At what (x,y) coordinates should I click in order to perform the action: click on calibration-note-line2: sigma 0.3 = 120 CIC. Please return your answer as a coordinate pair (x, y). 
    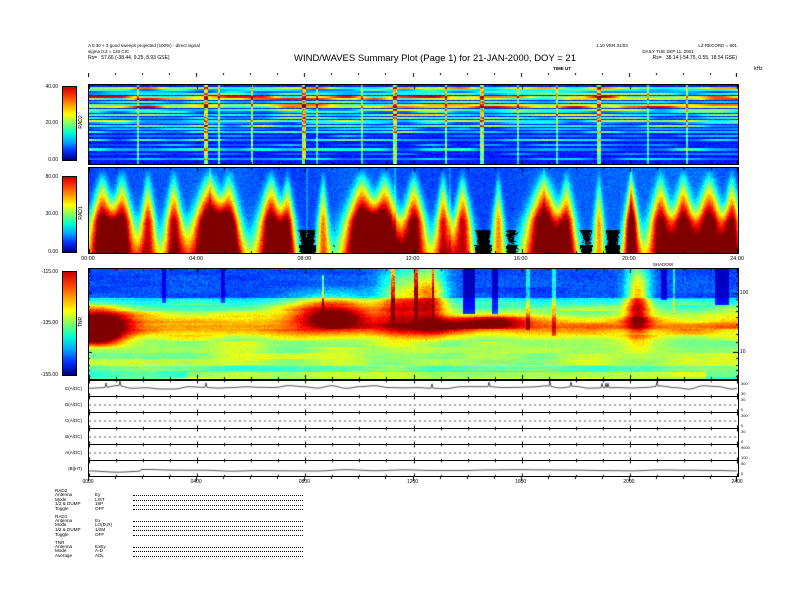
    Looking at the image, I should click on (109, 51).